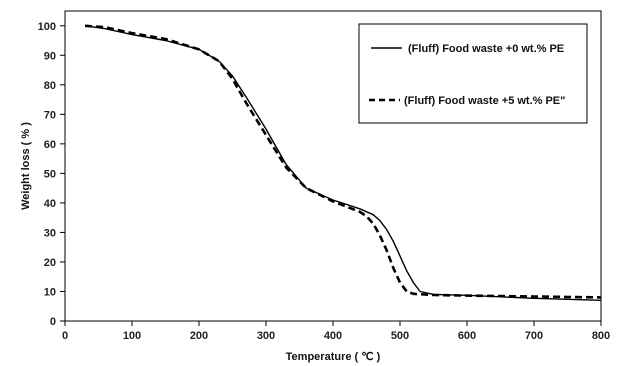 This screenshot has width=617, height=366. Describe the element at coordinates (50, 86) in the screenshot. I see `y-tick-label: 80` at that location.